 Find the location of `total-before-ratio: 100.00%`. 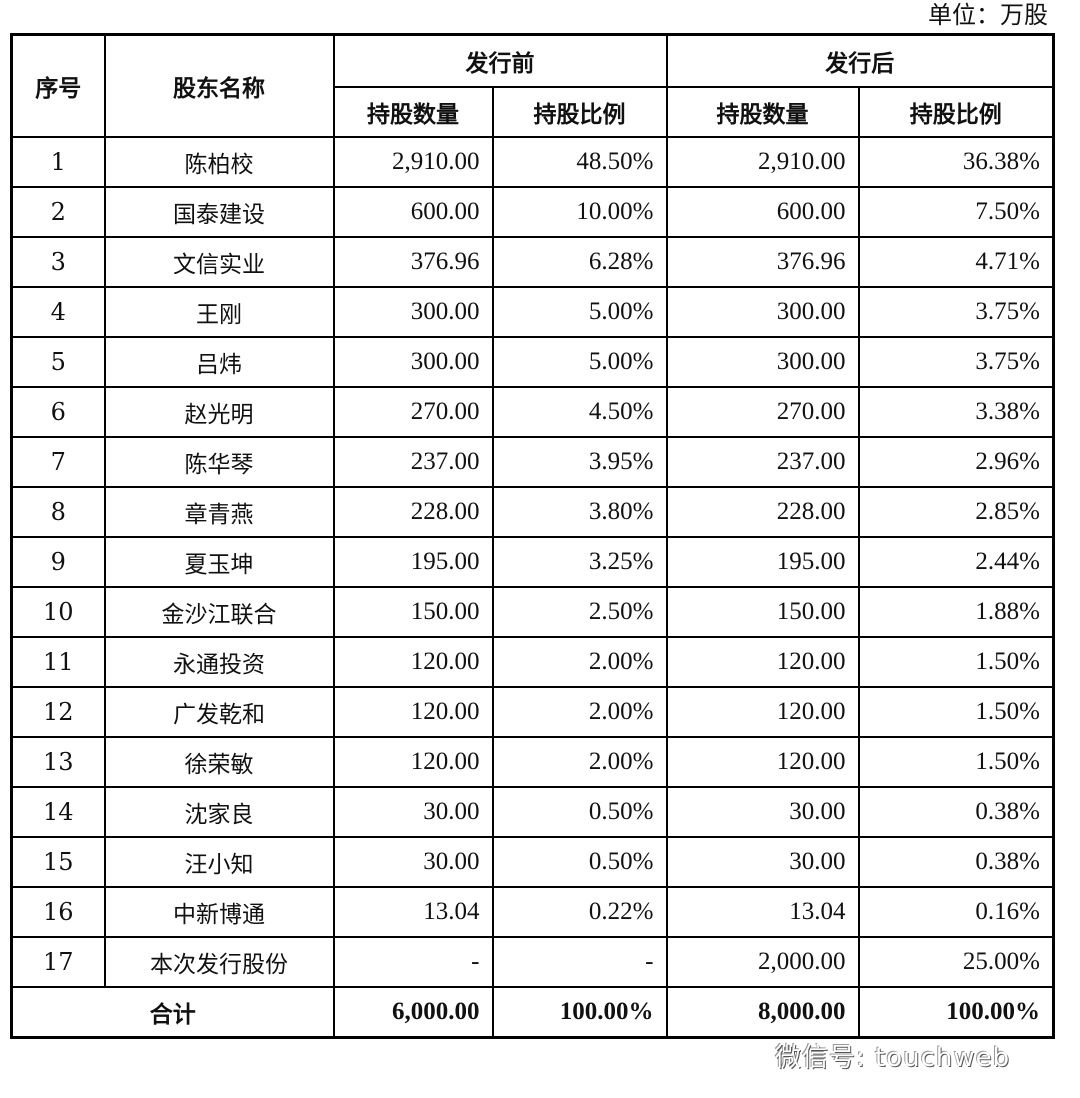

total-before-ratio: 100.00% is located at coordinates (579, 1011).